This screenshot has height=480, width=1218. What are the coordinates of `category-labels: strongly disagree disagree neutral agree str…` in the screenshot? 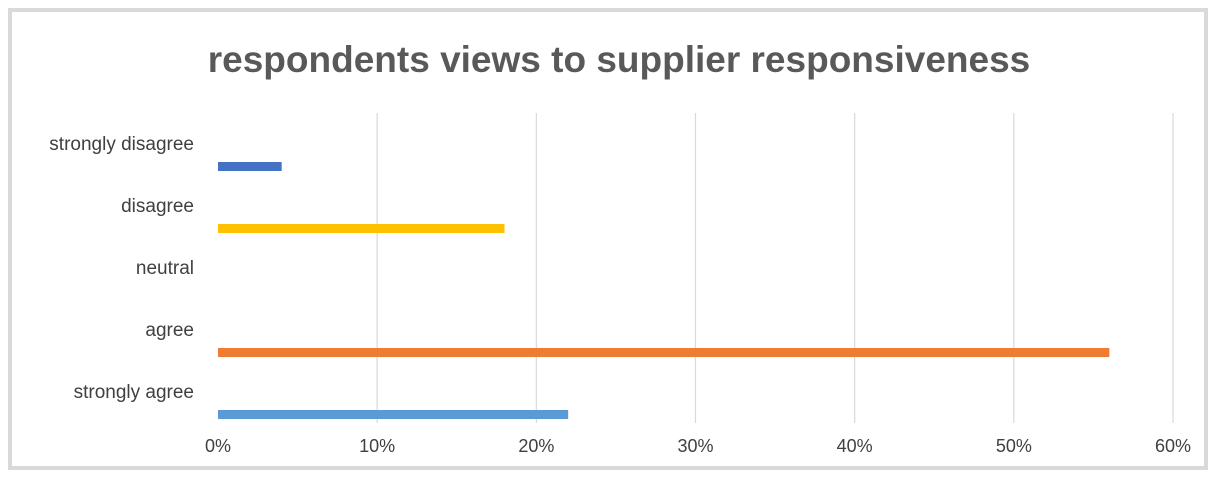 It's located at (121, 268).